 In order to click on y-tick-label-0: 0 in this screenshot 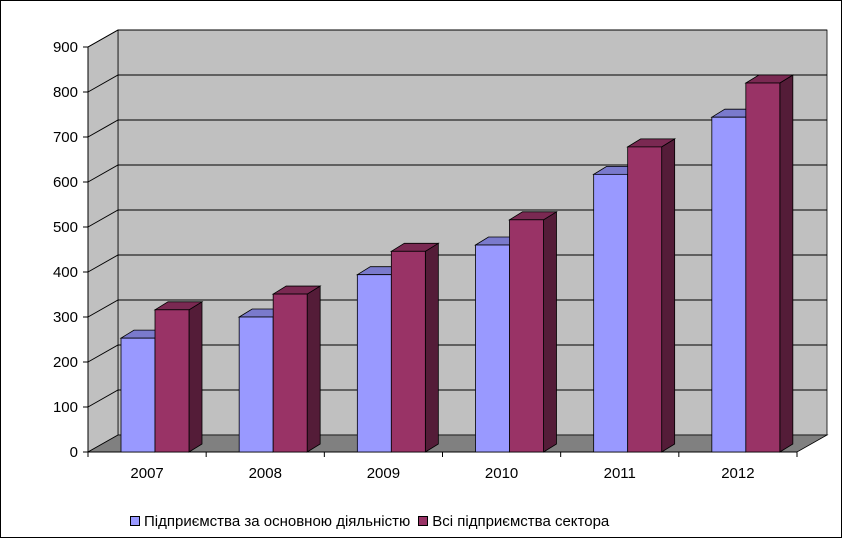, I will do `click(74, 452)`.